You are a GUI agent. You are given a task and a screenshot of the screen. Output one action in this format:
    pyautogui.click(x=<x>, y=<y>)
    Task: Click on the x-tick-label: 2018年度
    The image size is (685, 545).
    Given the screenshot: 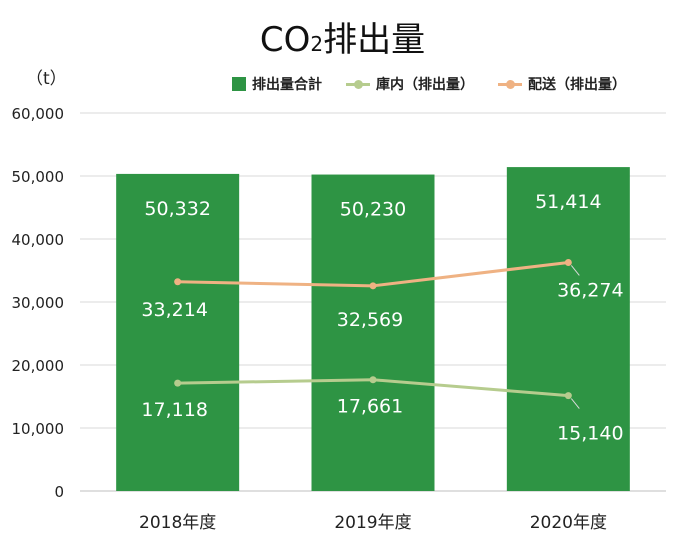 What is the action you would take?
    pyautogui.click(x=177, y=523)
    